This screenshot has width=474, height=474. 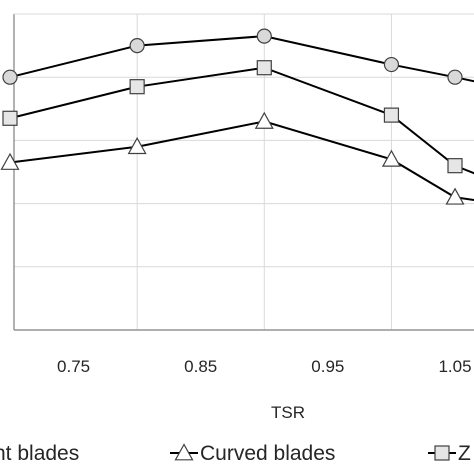 I want to click on legend-item: Curved blades, so click(x=252, y=453).